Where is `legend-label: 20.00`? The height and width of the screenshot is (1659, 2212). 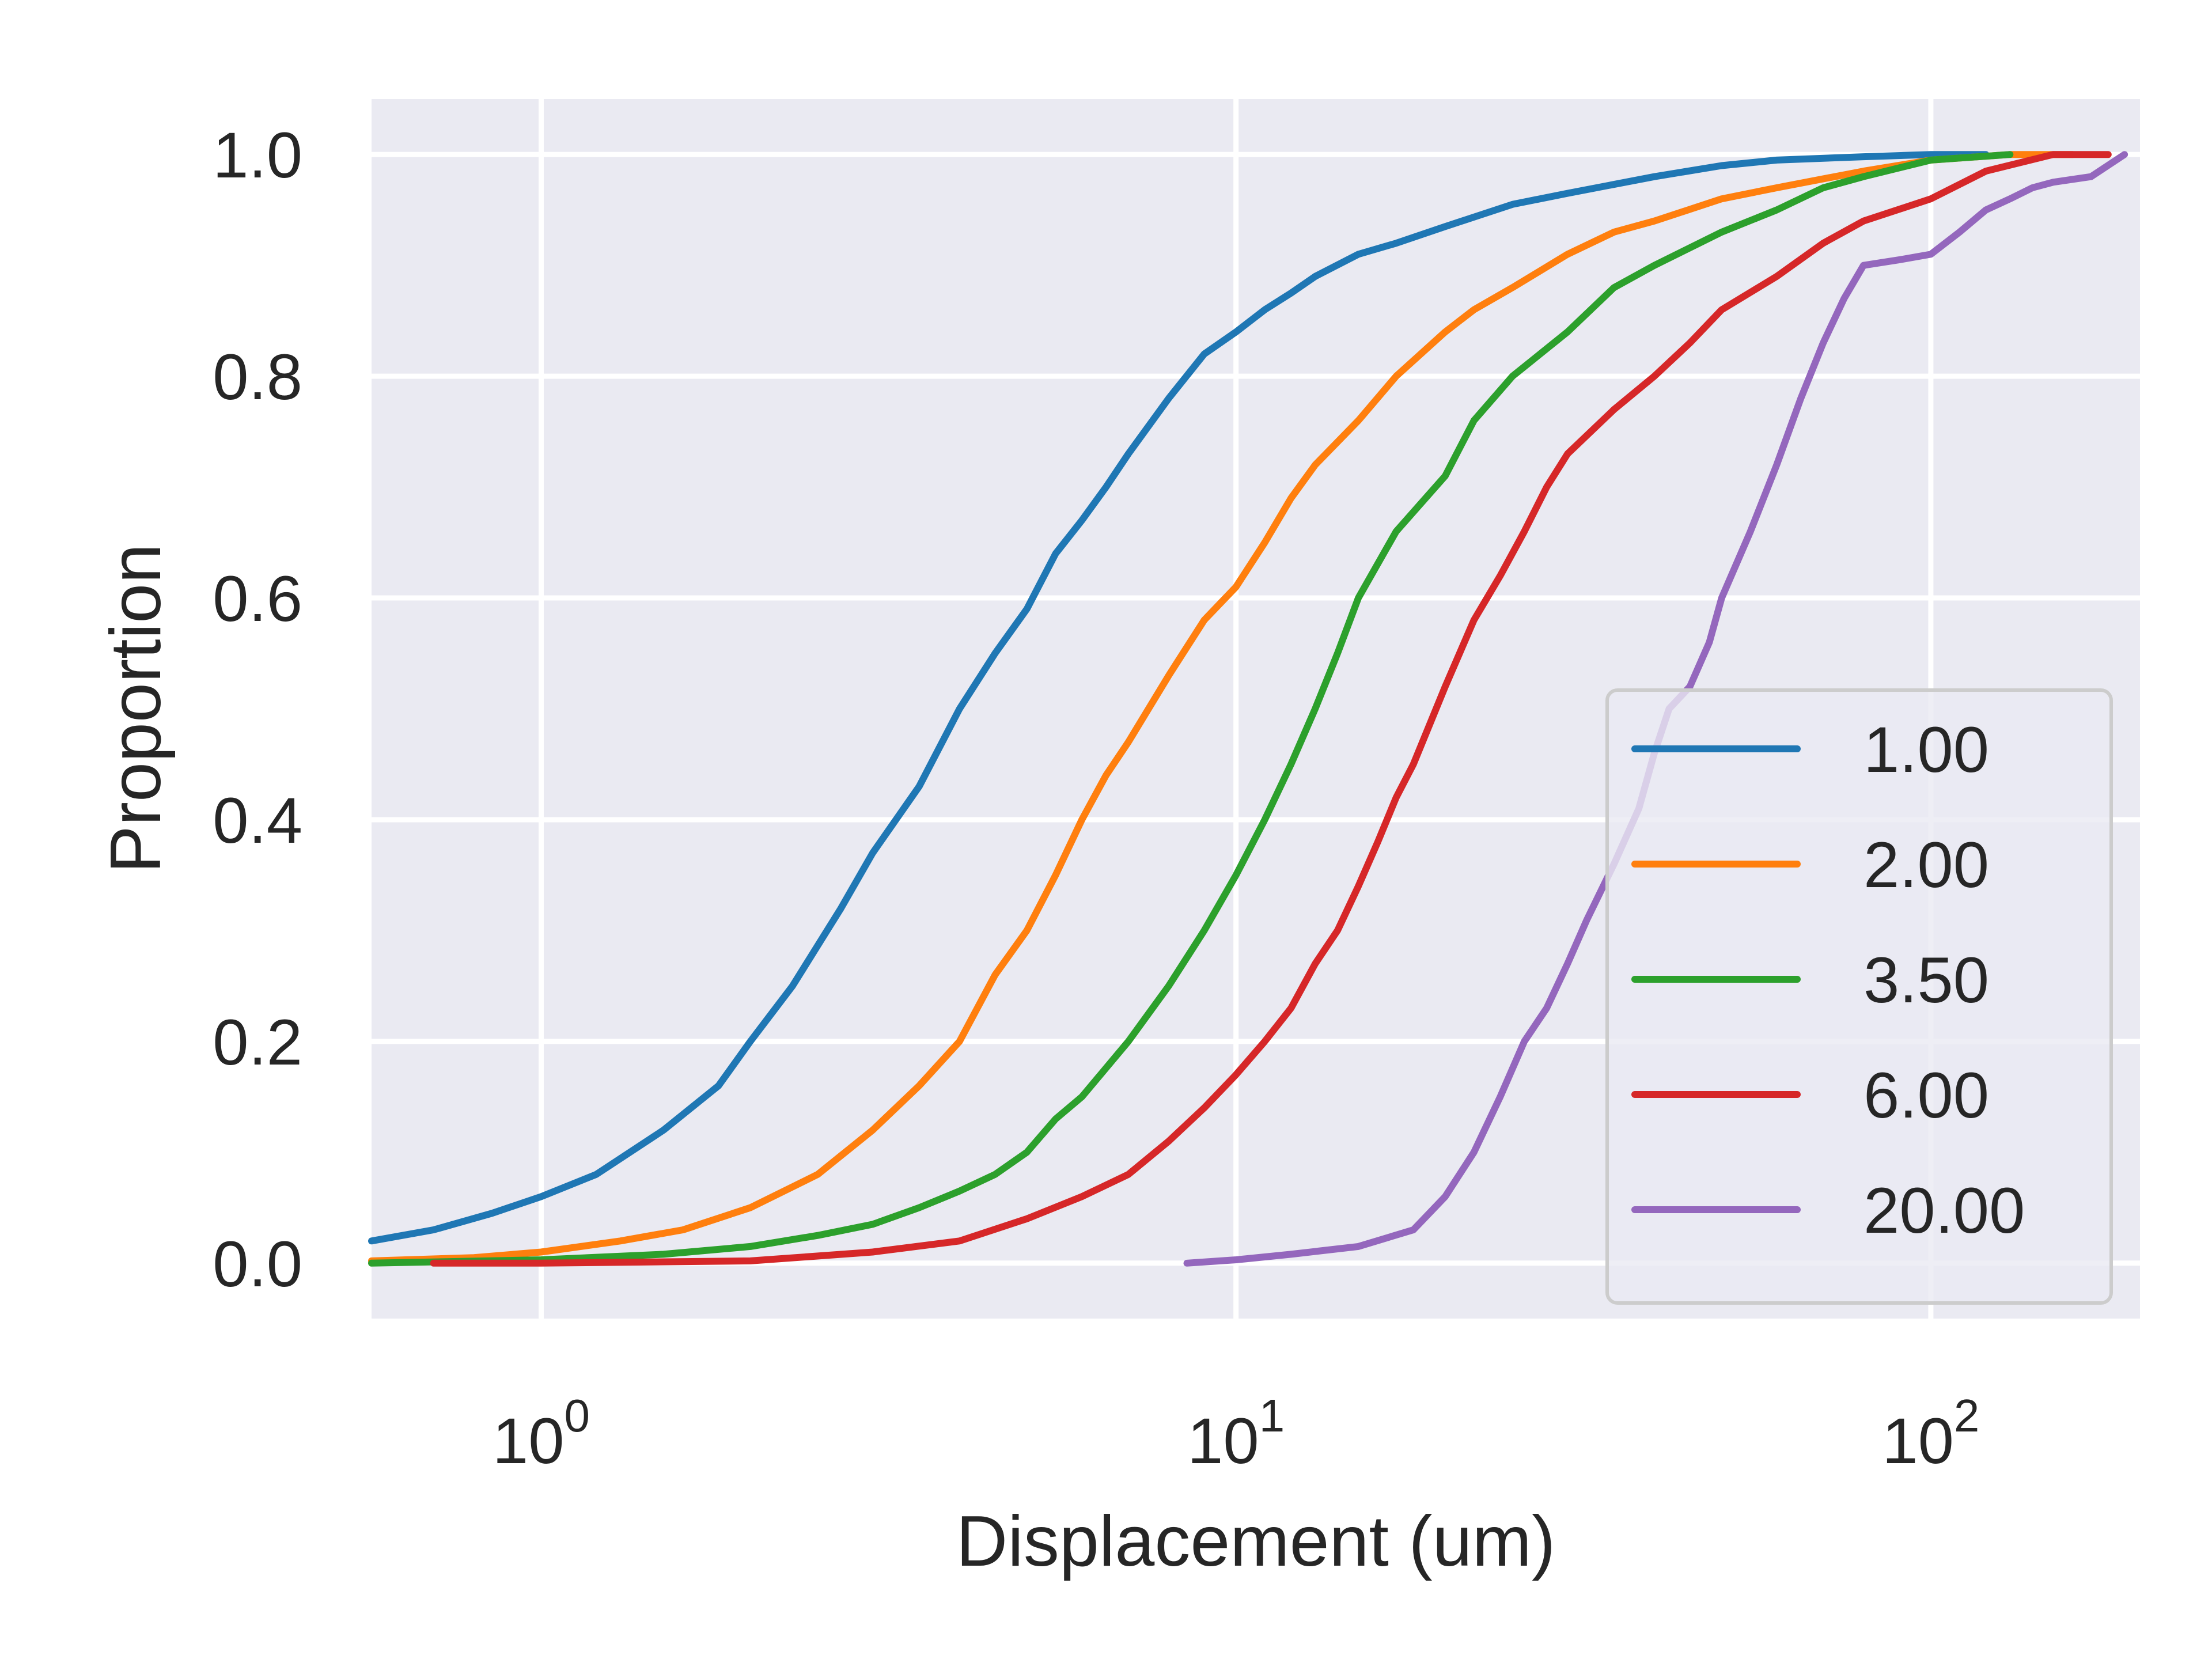 legend-label: 20.00 is located at coordinates (1944, 1211).